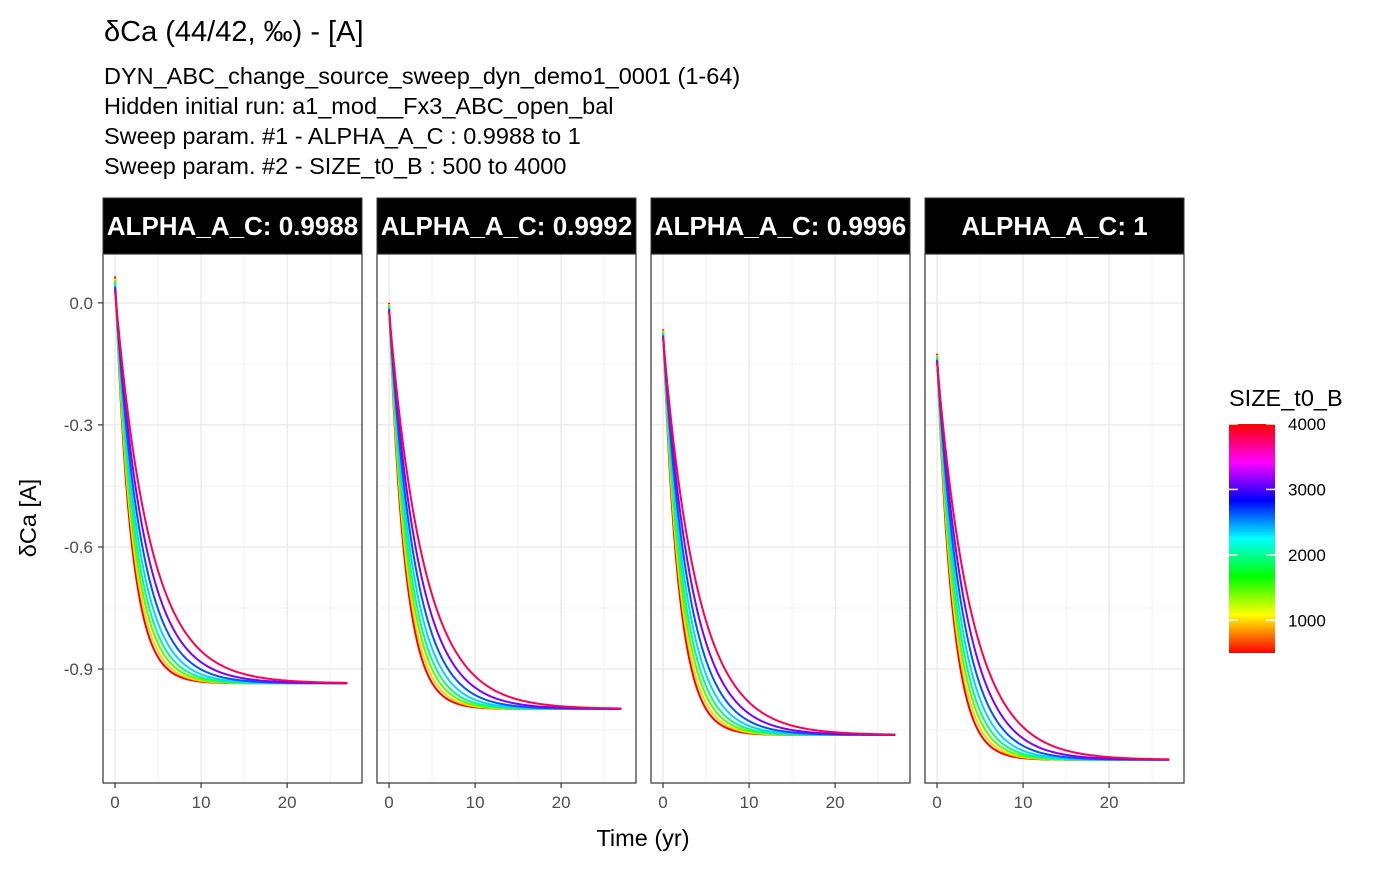  Describe the element at coordinates (1307, 555) in the screenshot. I see `legend-label: 2000` at that location.